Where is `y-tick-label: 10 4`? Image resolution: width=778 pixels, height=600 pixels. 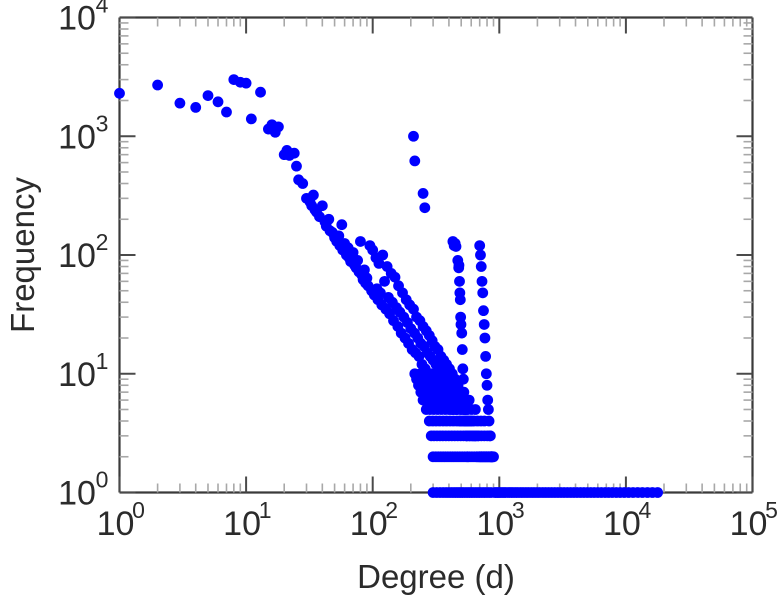 y-tick-label: 10 4 is located at coordinates (83, 19).